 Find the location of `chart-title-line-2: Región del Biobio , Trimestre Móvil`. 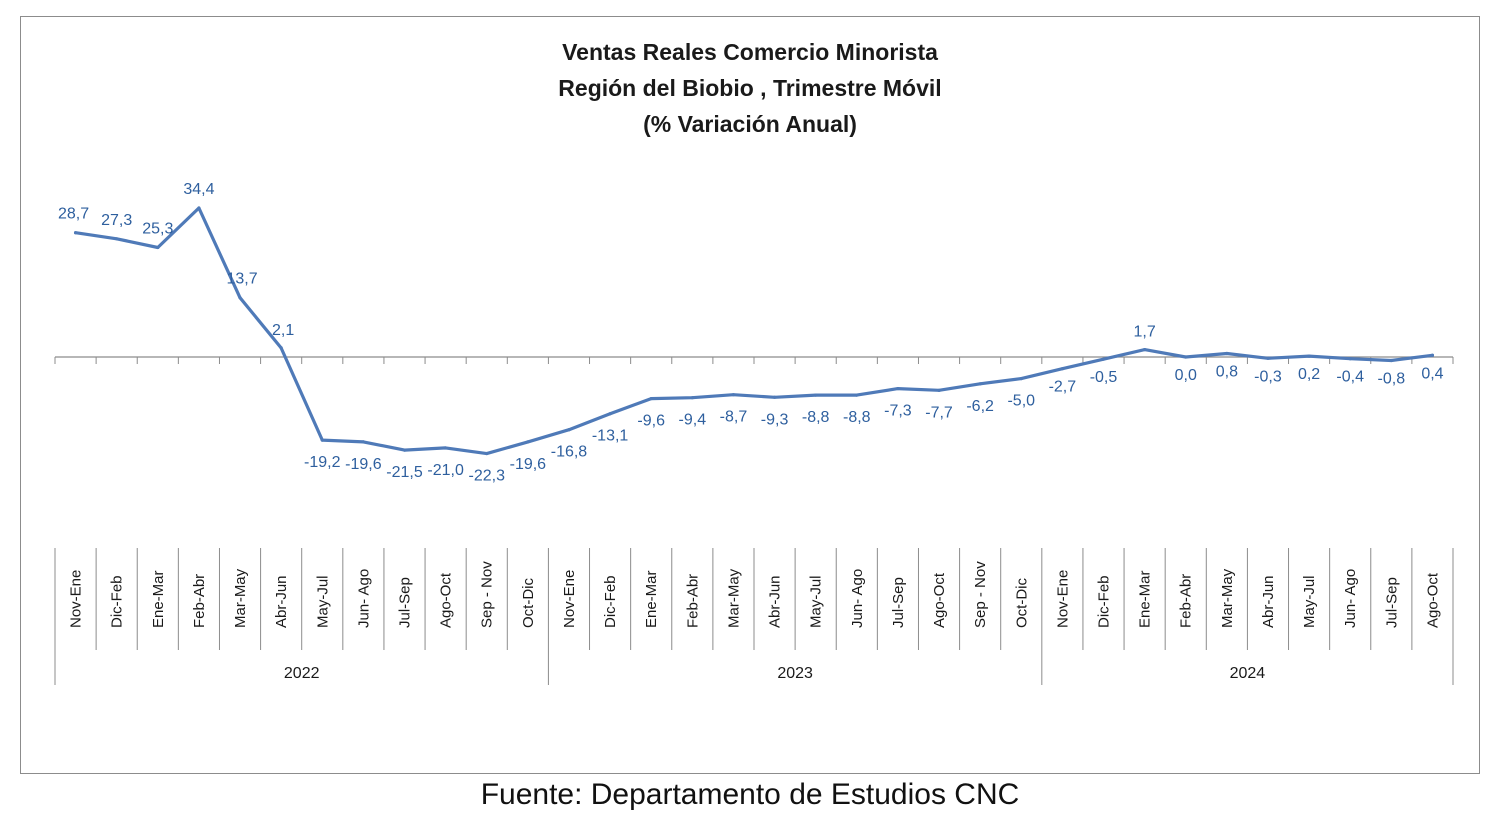

chart-title-line-2: Región del Biobio , Trimestre Móvil is located at coordinates (749, 88).